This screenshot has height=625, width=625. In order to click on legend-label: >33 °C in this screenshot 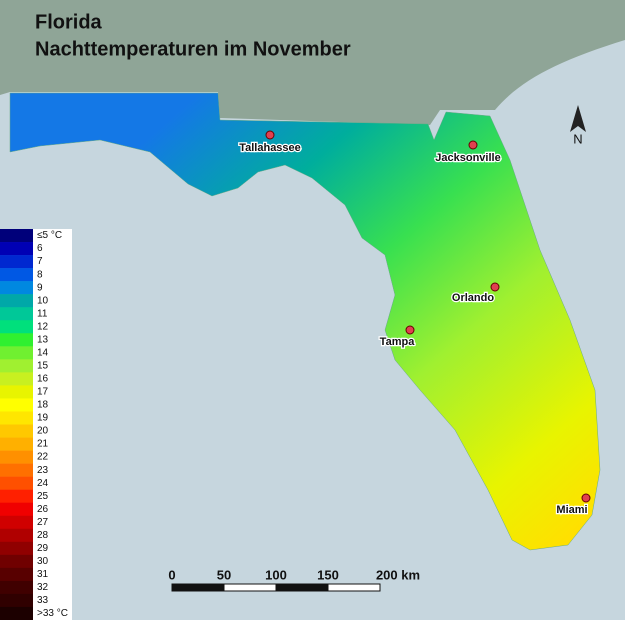, I will do `click(52, 613)`.